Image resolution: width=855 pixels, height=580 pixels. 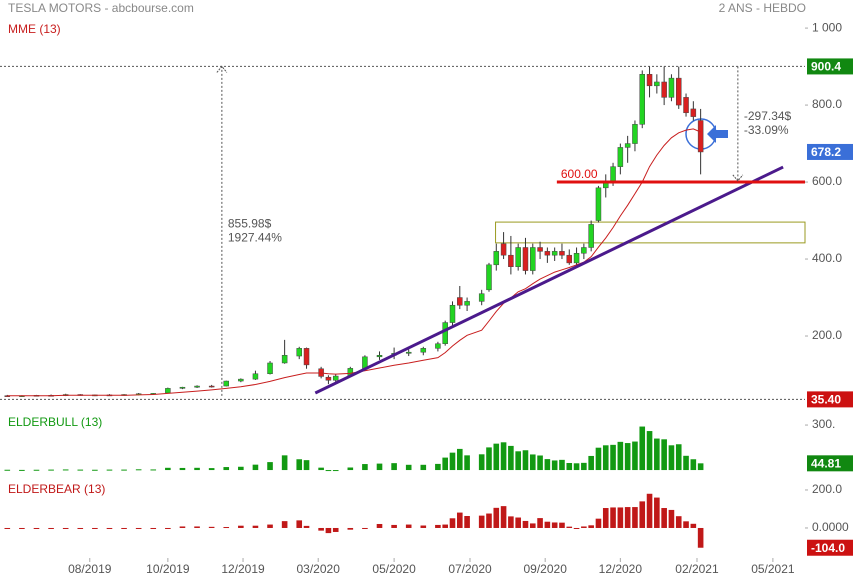 I want to click on measure-percent: 1927.44%, so click(x=255, y=237).